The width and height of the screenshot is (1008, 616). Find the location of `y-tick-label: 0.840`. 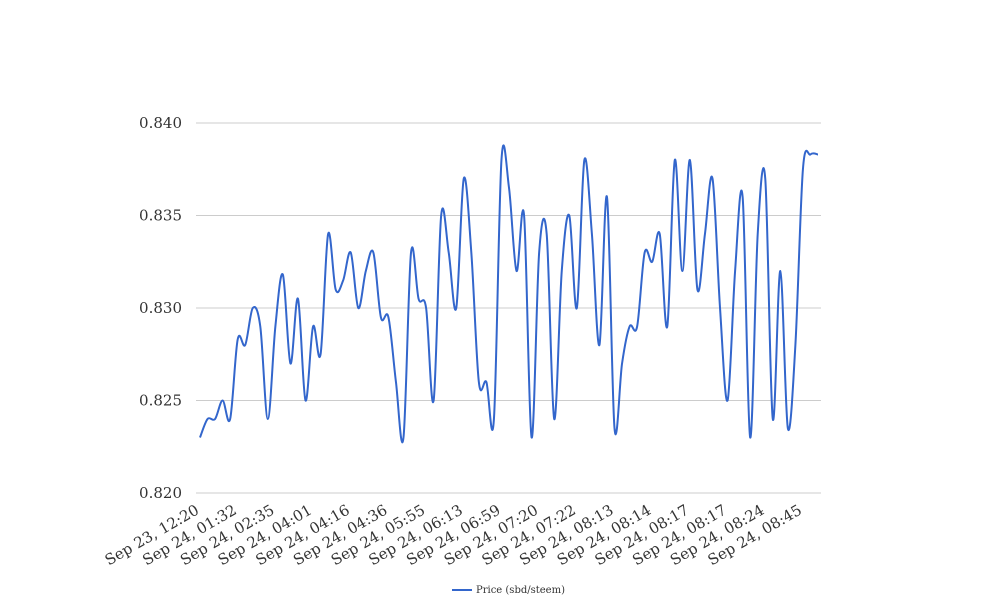

y-tick-label: 0.840 is located at coordinates (160, 123).